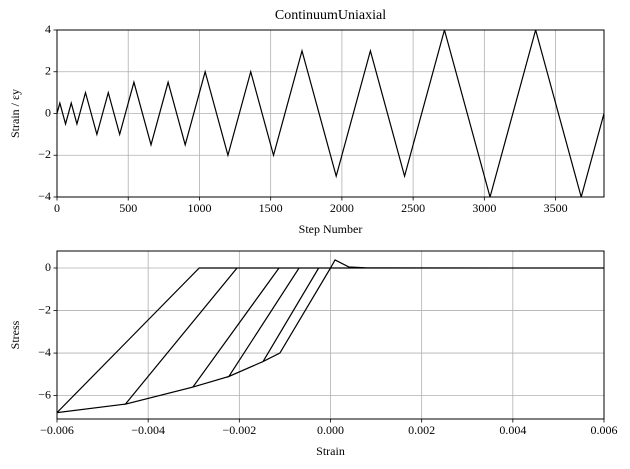 The height and width of the screenshot is (469, 630). I want to click on x-tick-label: 0.002, so click(421, 430).